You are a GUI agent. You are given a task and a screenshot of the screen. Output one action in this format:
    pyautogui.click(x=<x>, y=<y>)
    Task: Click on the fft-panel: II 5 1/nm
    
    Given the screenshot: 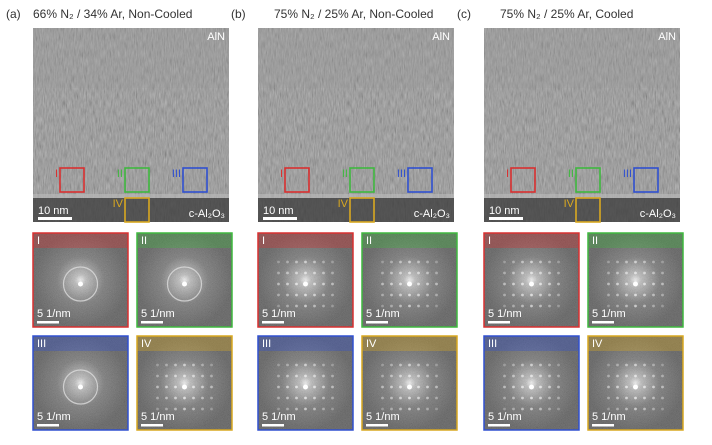 What is the action you would take?
    pyautogui.click(x=184, y=280)
    